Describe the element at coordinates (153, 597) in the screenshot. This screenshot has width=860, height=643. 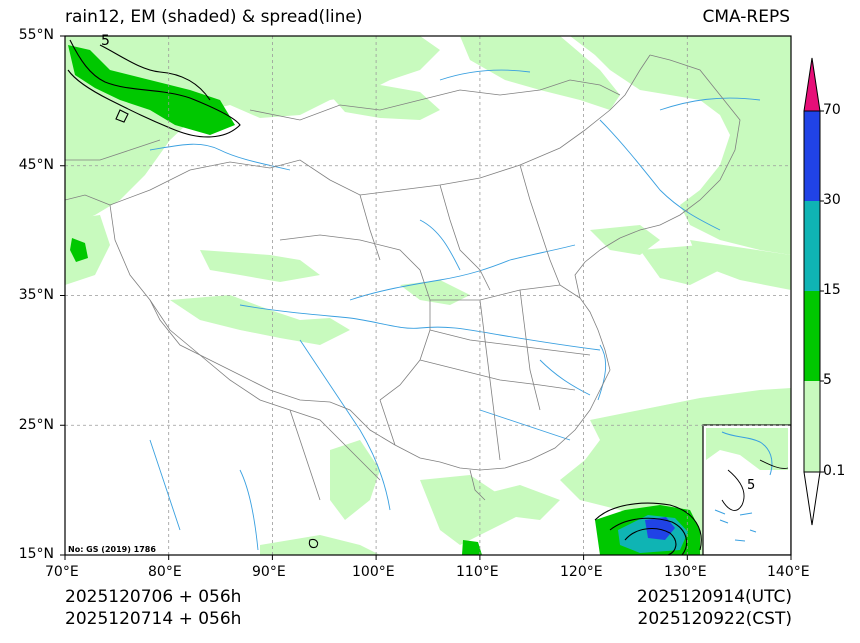
I see `init-time-utc: 2025120706 + 056h` at that location.